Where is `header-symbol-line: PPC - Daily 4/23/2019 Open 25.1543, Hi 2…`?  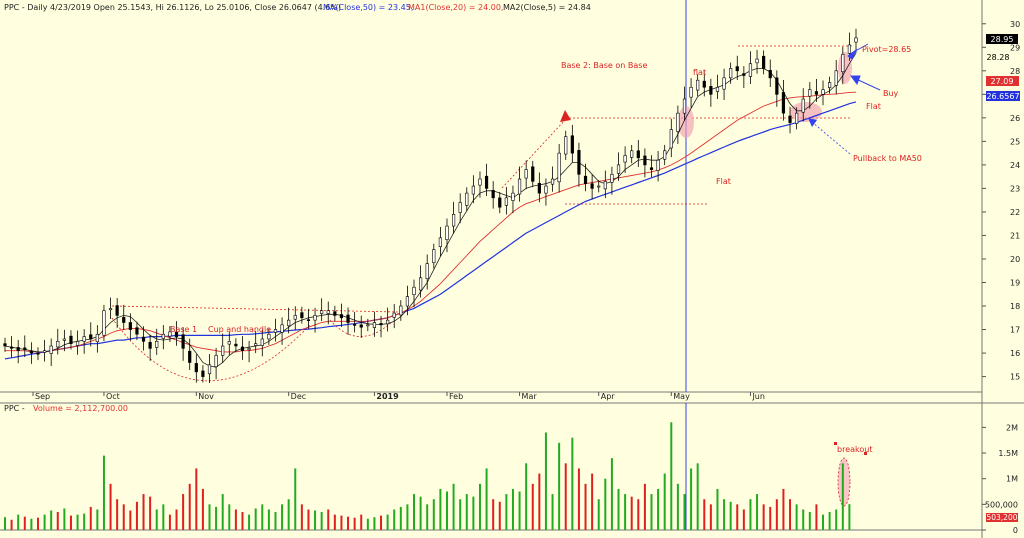
header-symbol-line: PPC - Daily 4/23/2019 Open 25.1543, Hi 2… is located at coordinates (172, 7).